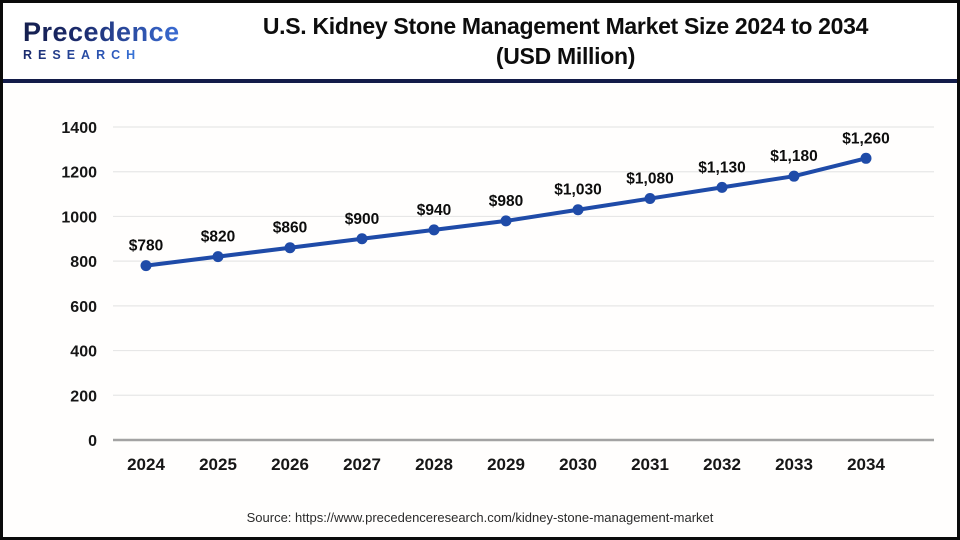 This screenshot has height=540, width=960. I want to click on data-label: $780, so click(146, 246).